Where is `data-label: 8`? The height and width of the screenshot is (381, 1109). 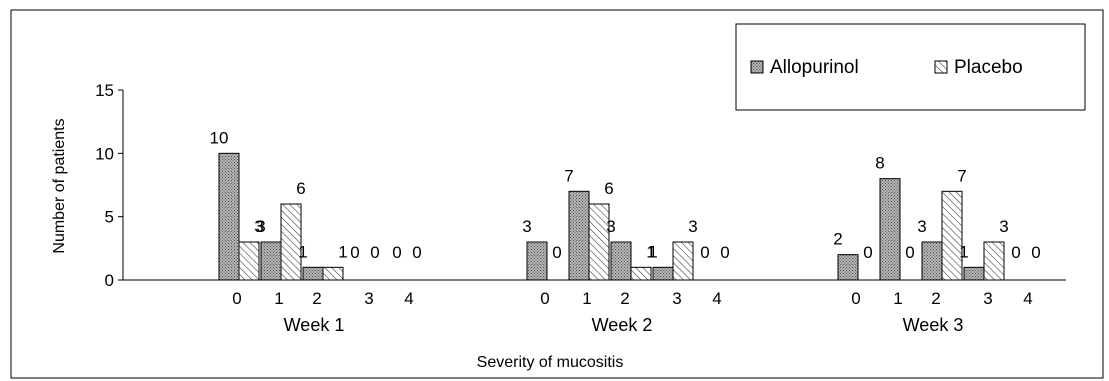 data-label: 8 is located at coordinates (879, 163).